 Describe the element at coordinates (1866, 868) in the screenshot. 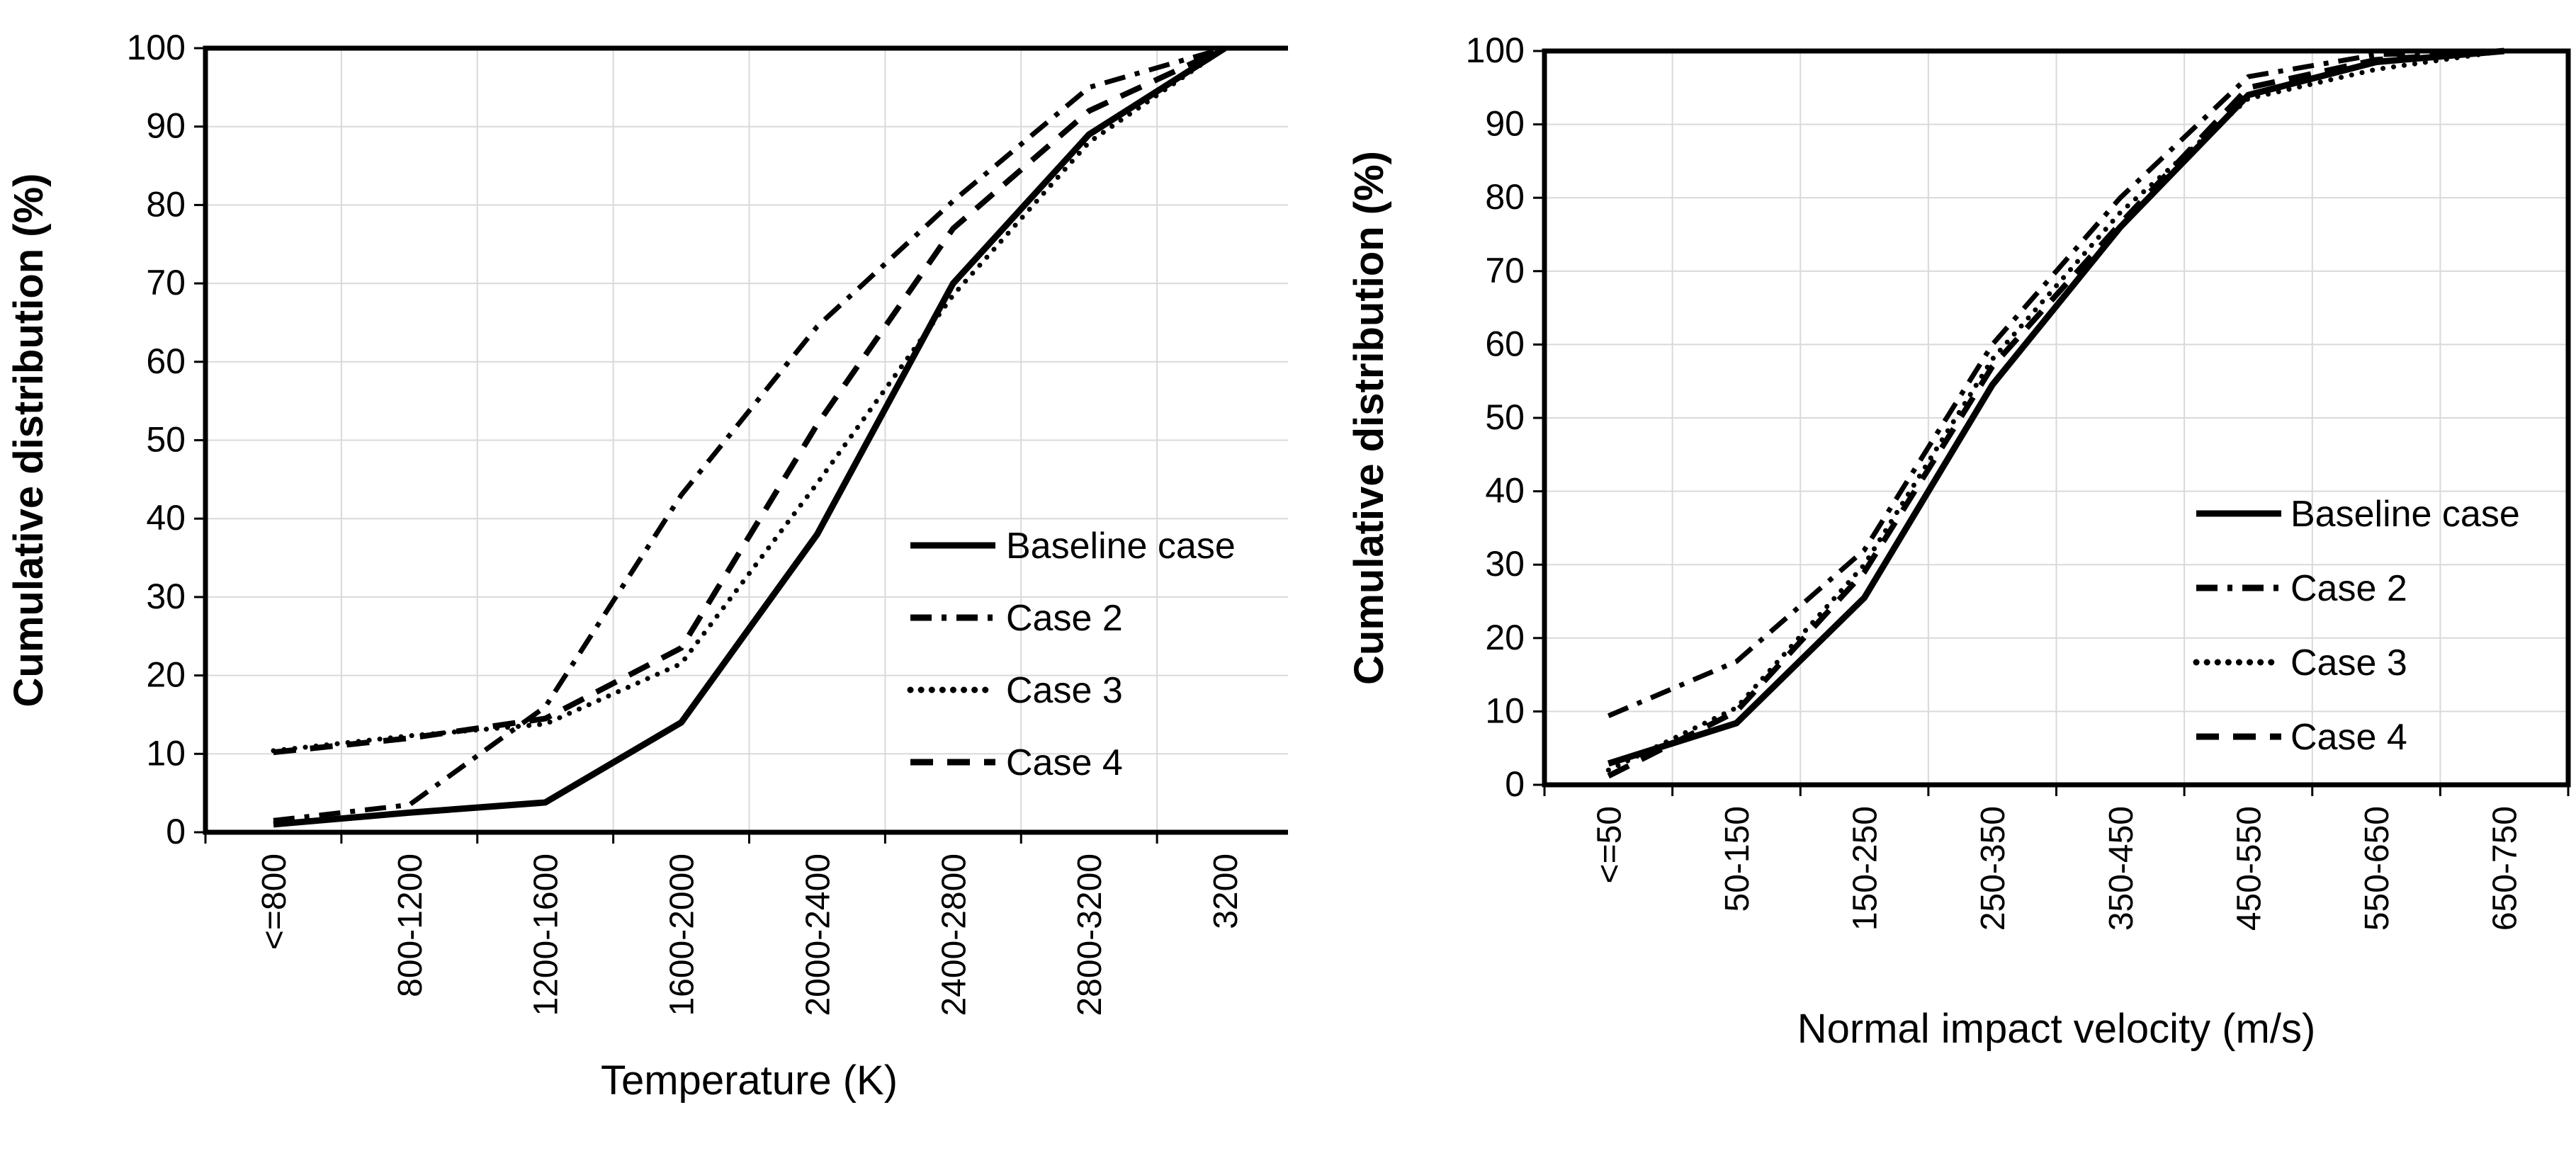

I see `x-tick-label: 150-250` at that location.